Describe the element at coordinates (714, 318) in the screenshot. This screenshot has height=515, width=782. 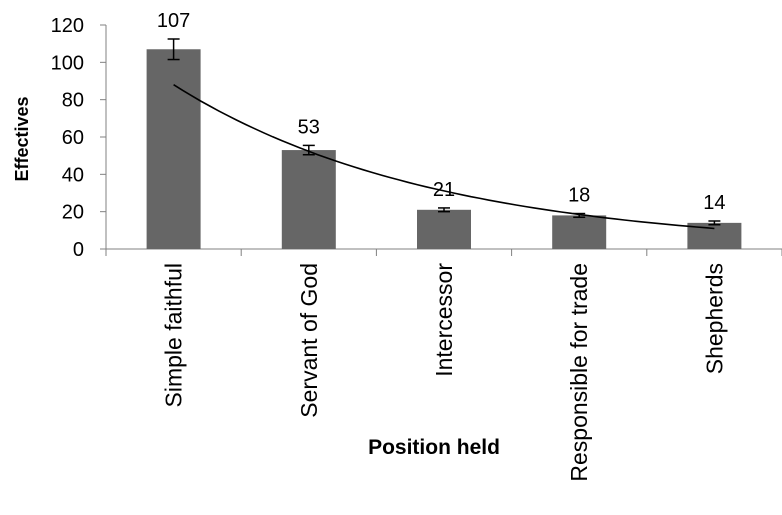
I see `category-label-5: Shepherds` at that location.